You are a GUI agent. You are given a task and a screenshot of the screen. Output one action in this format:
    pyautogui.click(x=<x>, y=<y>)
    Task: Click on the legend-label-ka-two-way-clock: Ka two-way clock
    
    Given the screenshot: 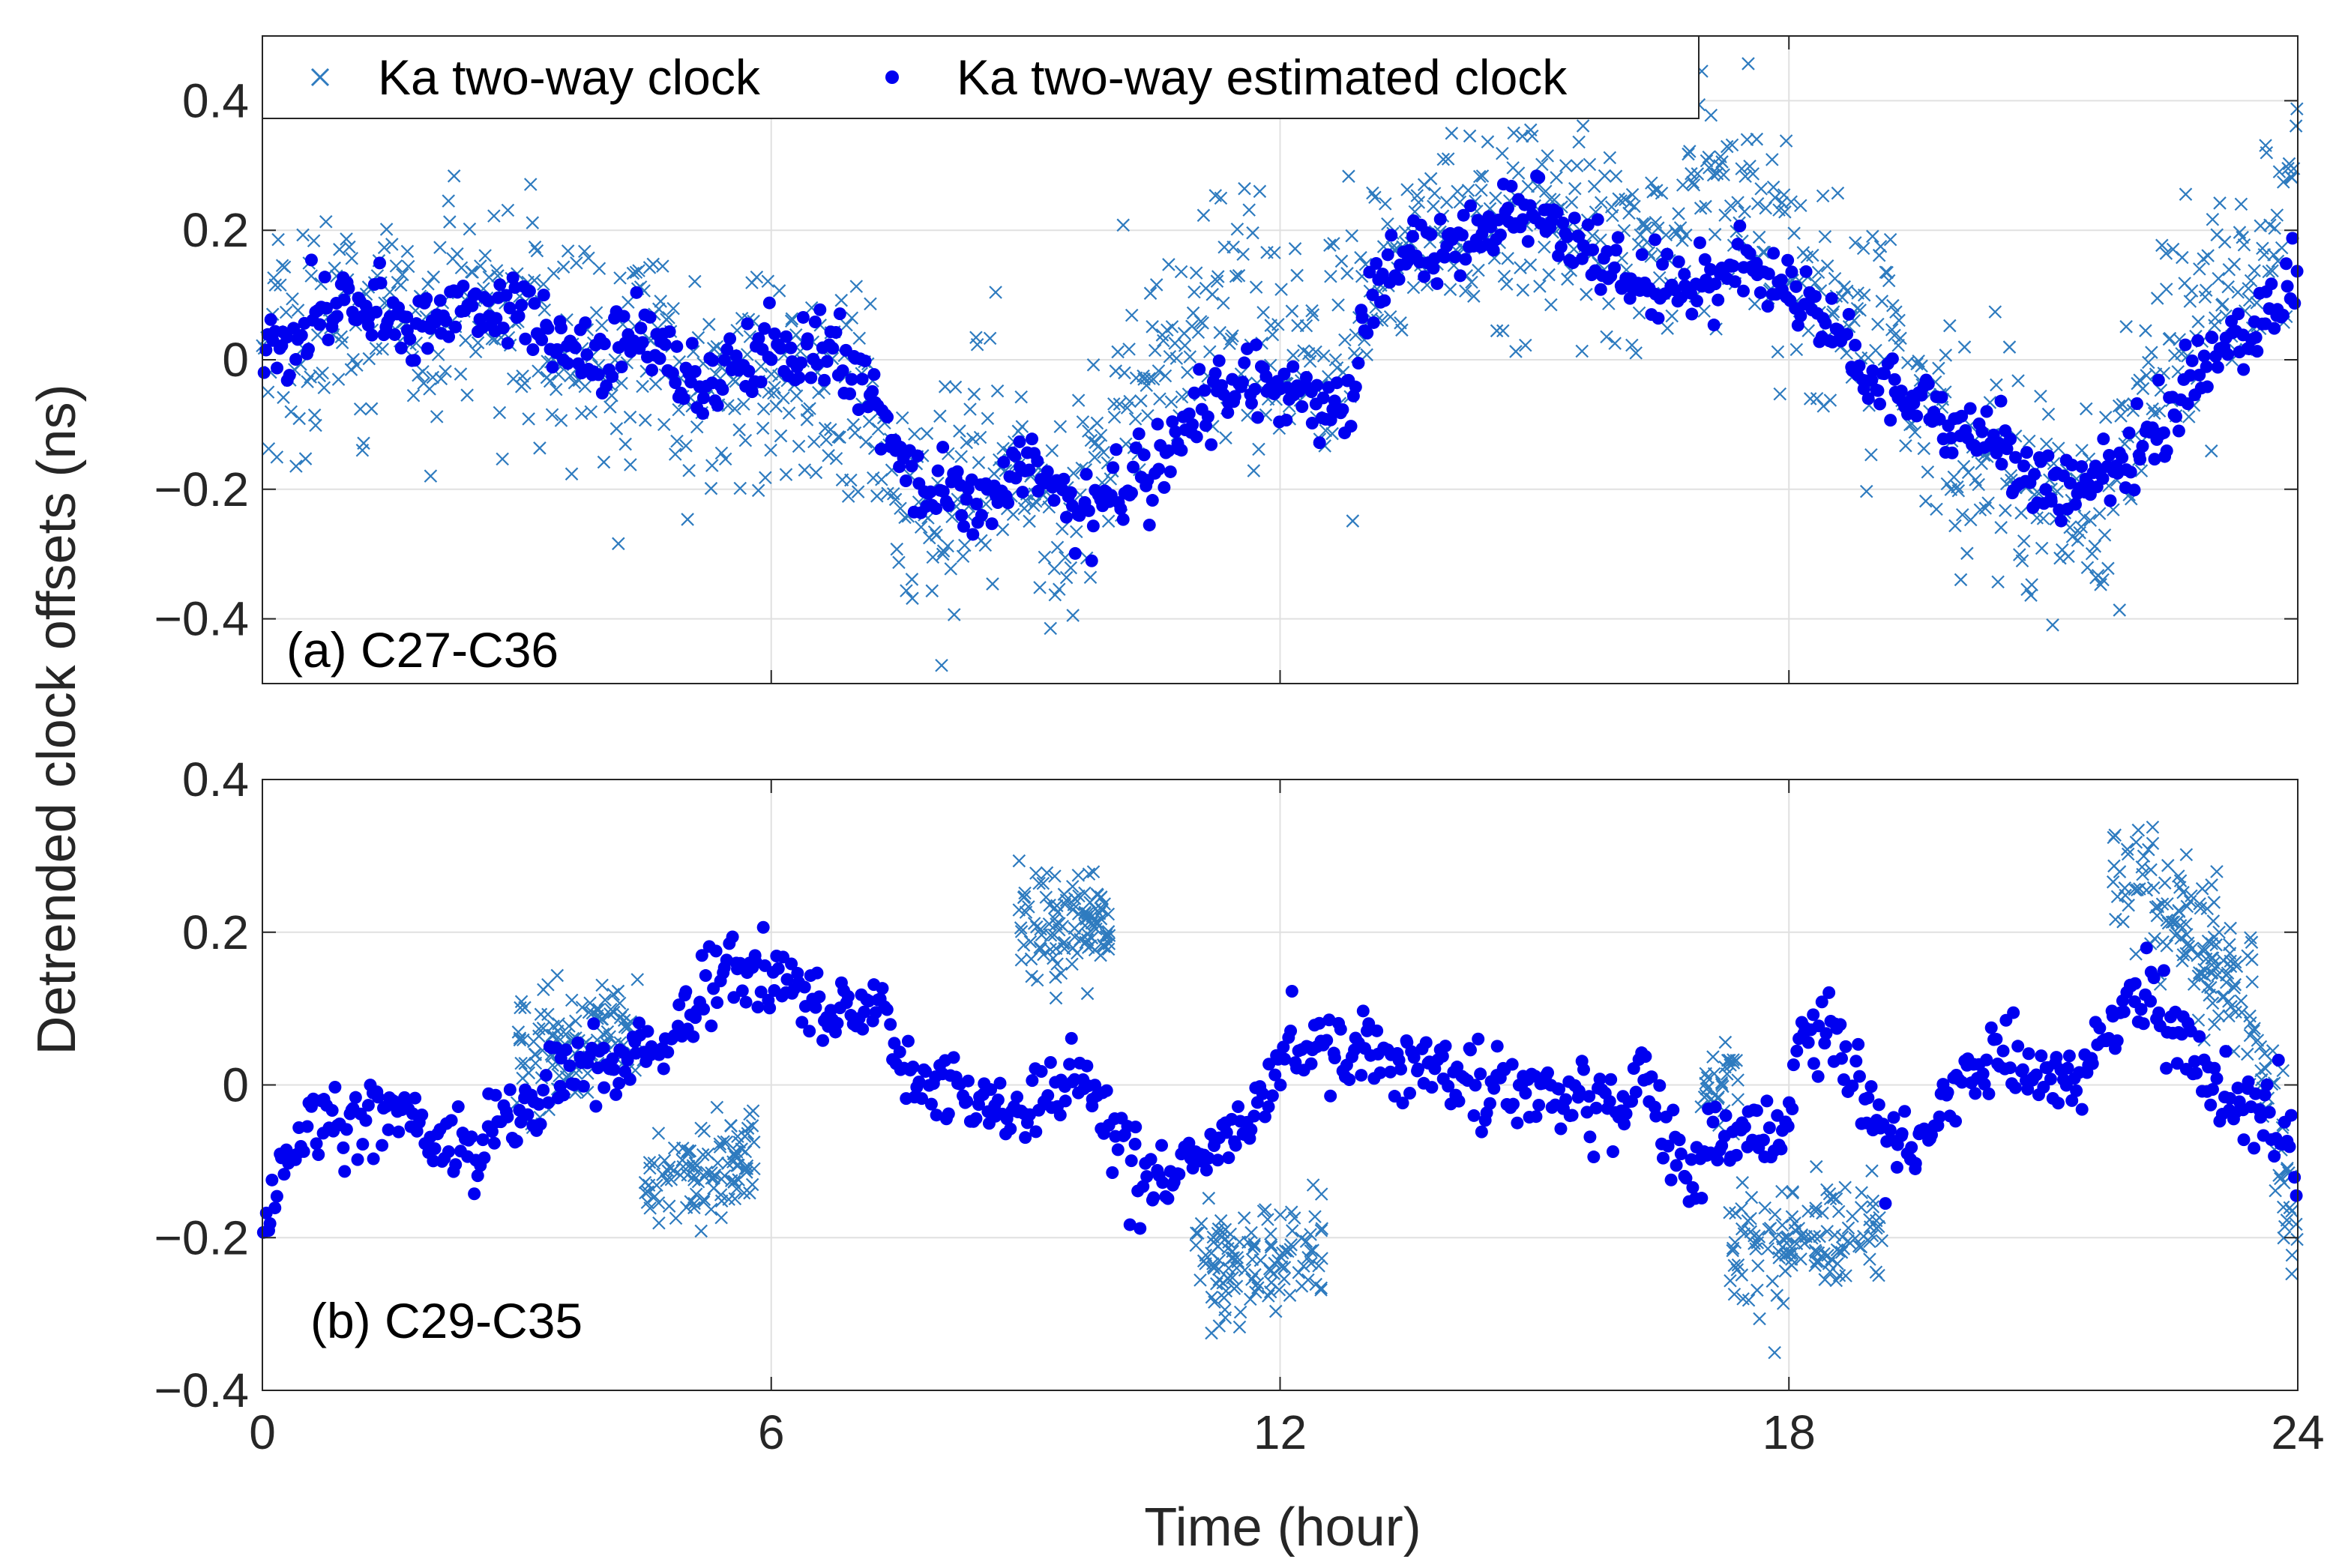 What is the action you would take?
    pyautogui.click(x=569, y=77)
    